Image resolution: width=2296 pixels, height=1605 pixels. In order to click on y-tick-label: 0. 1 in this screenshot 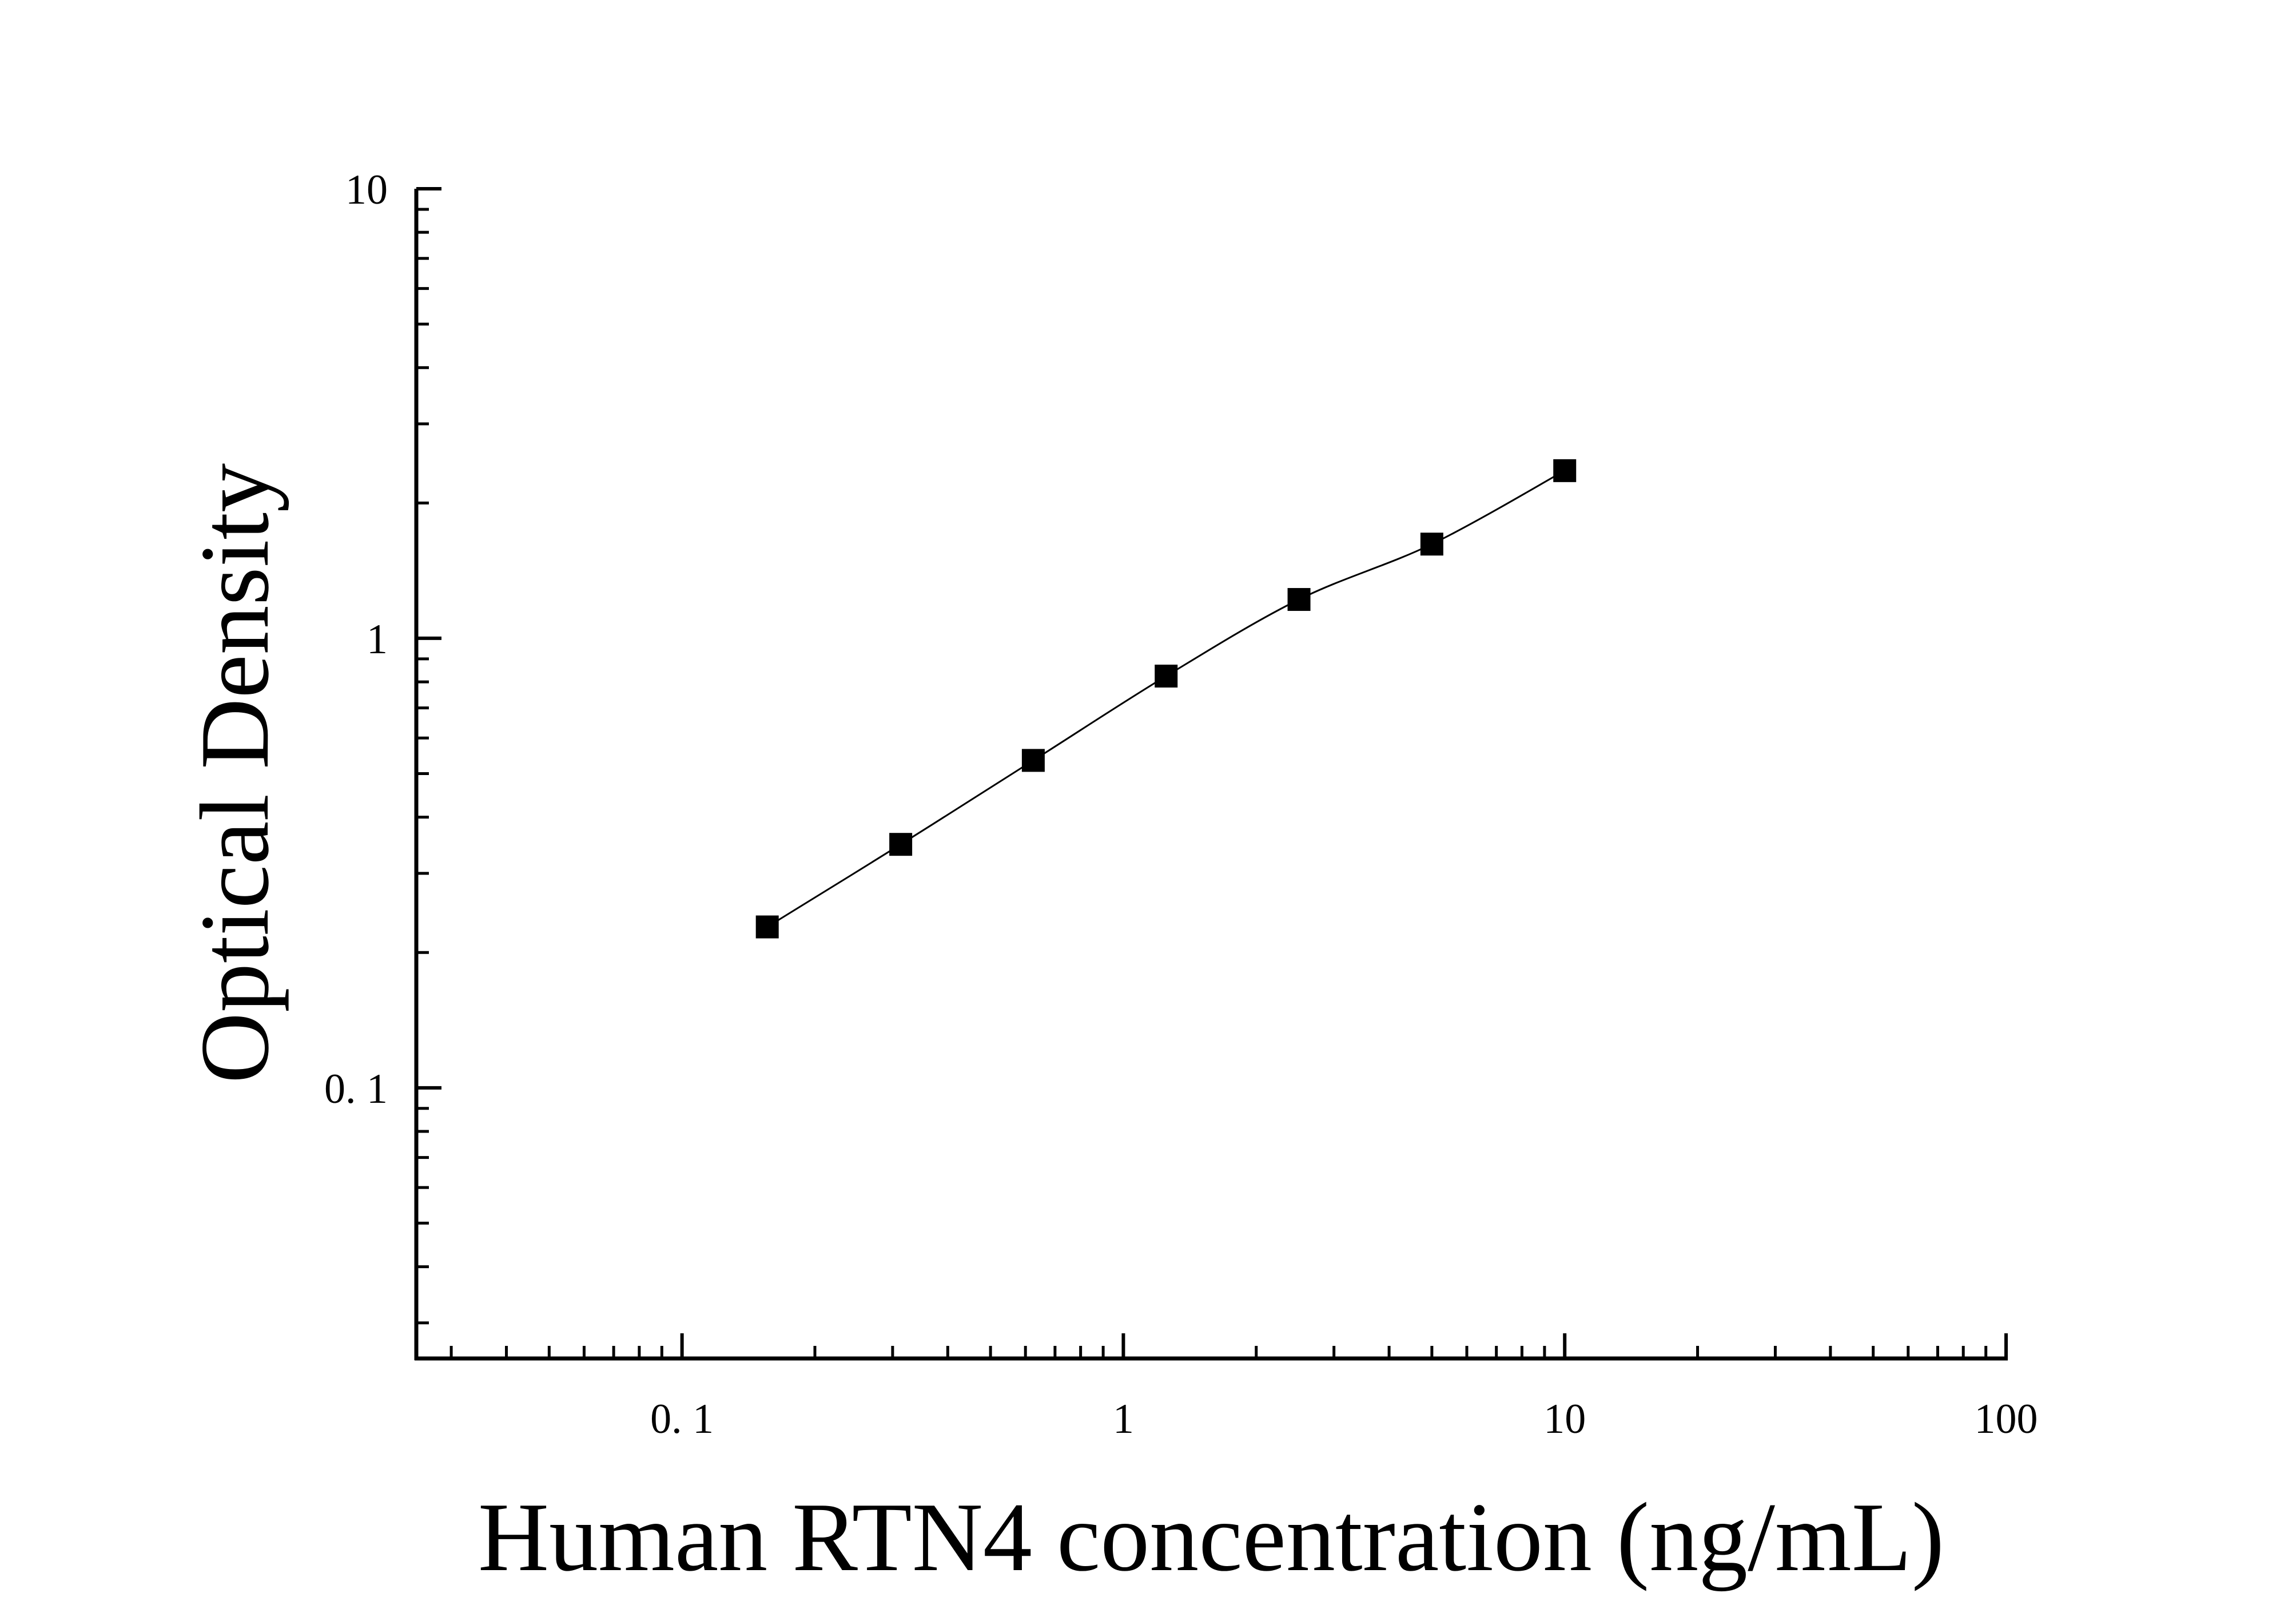, I will do `click(356, 1089)`.